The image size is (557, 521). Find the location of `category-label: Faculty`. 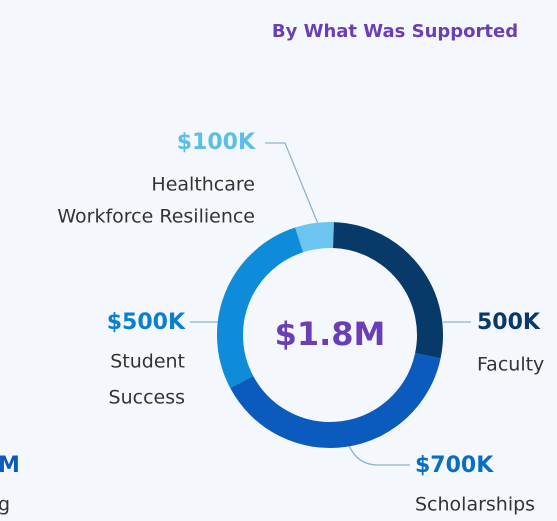

category-label: Faculty is located at coordinates (510, 365).